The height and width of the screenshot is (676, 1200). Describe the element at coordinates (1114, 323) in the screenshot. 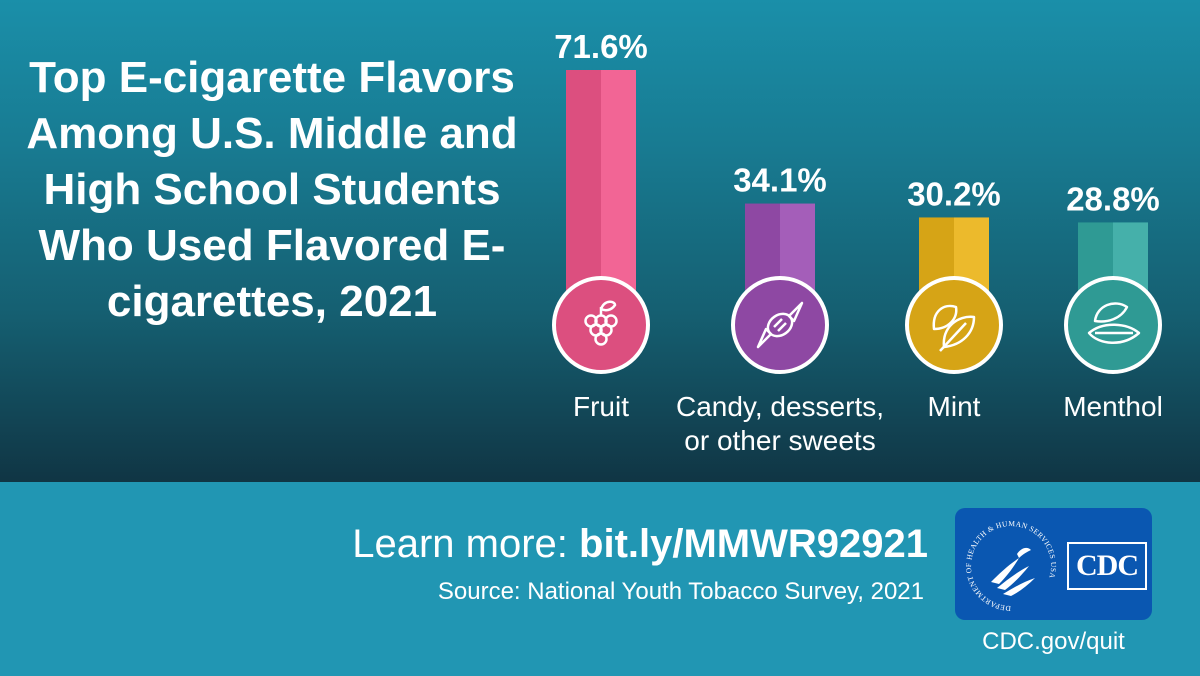

I see `menthol-leaf-icon` at that location.